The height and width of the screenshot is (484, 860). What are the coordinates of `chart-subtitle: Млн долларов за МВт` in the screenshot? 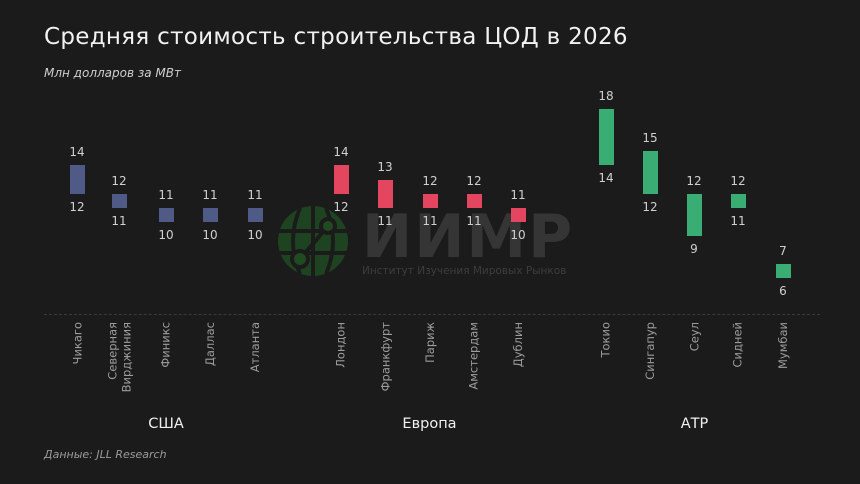 It's located at (112, 73).